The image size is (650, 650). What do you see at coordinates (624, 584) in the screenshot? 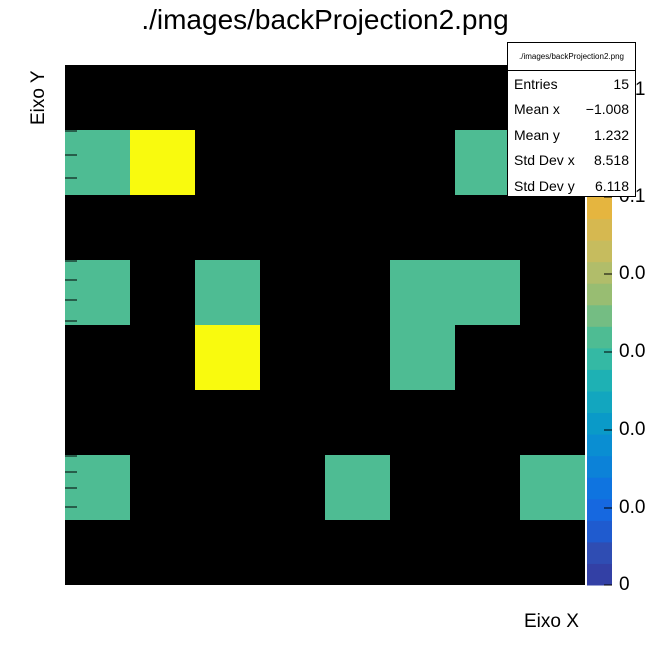
I see `palette-tick-label: 0` at bounding box center [624, 584].